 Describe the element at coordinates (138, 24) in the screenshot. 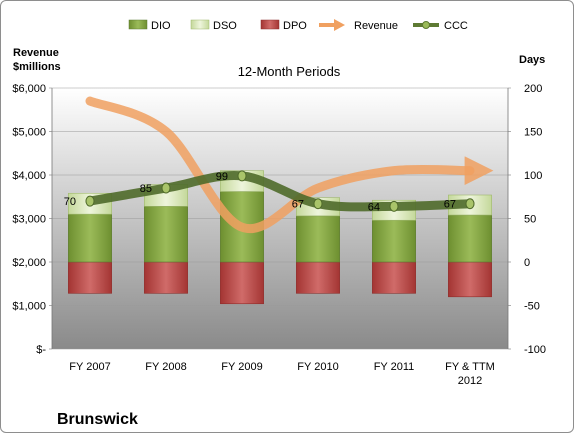

I see `legend-swatch-dio` at that location.